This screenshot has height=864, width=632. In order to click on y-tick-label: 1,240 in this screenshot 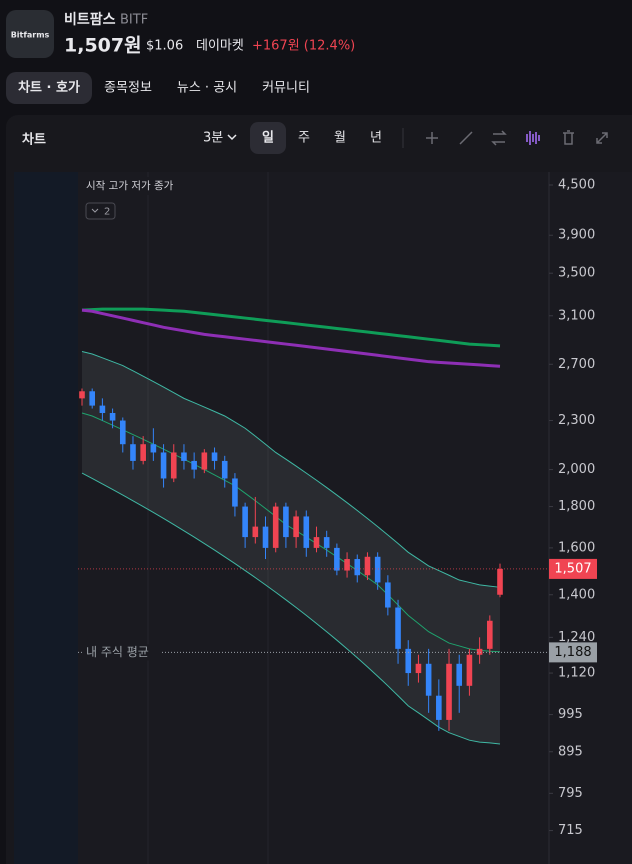, I will do `click(576, 637)`.